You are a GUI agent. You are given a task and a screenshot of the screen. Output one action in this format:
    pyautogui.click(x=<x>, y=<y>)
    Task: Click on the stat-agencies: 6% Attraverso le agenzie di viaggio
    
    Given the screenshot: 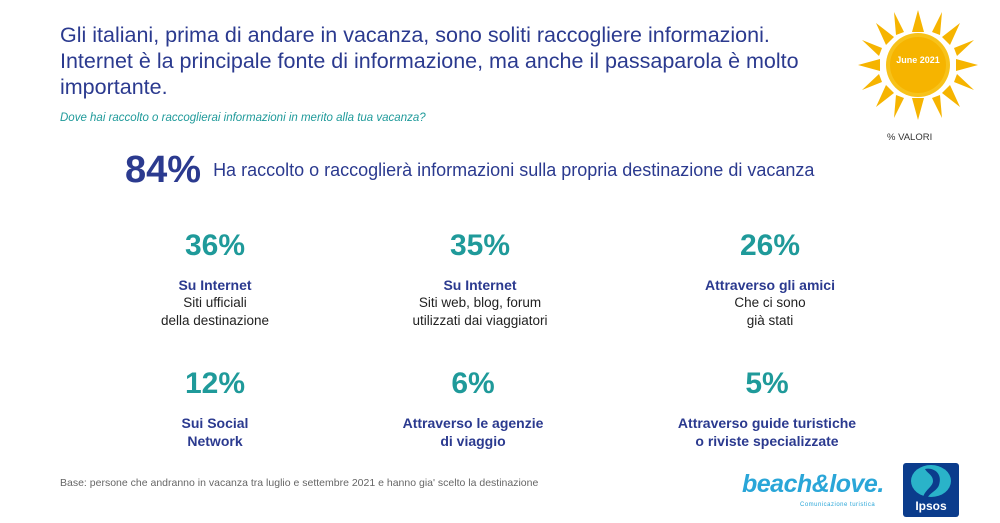 What is the action you would take?
    pyautogui.click(x=473, y=408)
    